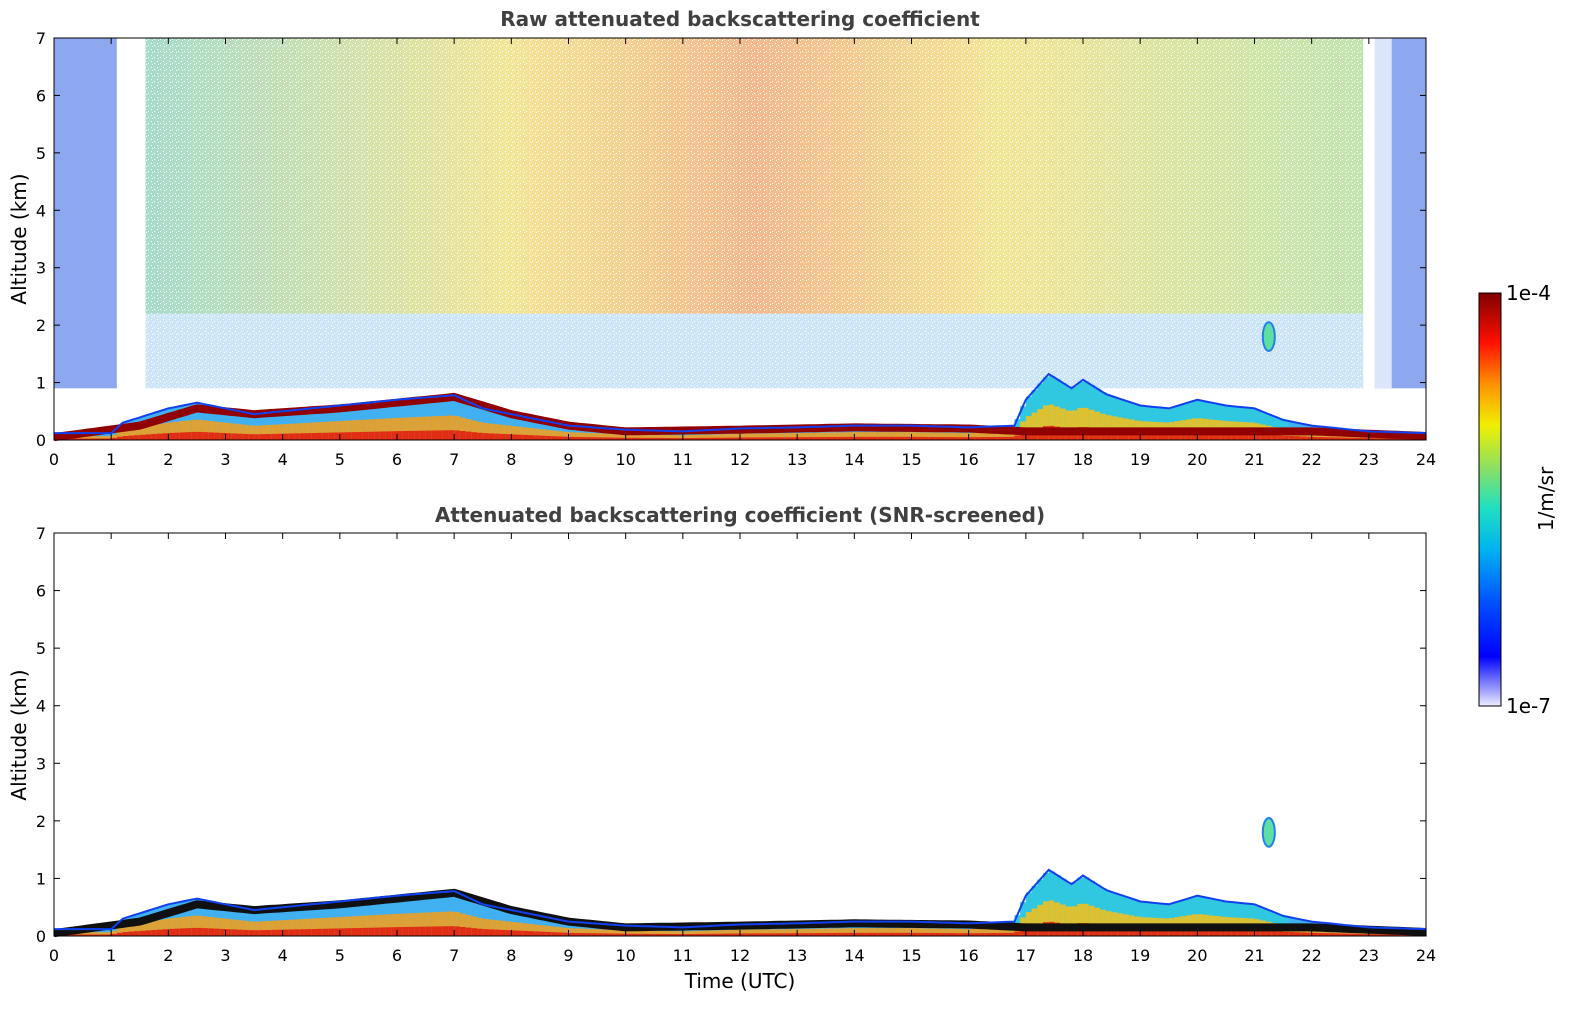 The height and width of the screenshot is (1020, 1595). What do you see at coordinates (911, 459) in the screenshot?
I see `x-tick-label: 15` at bounding box center [911, 459].